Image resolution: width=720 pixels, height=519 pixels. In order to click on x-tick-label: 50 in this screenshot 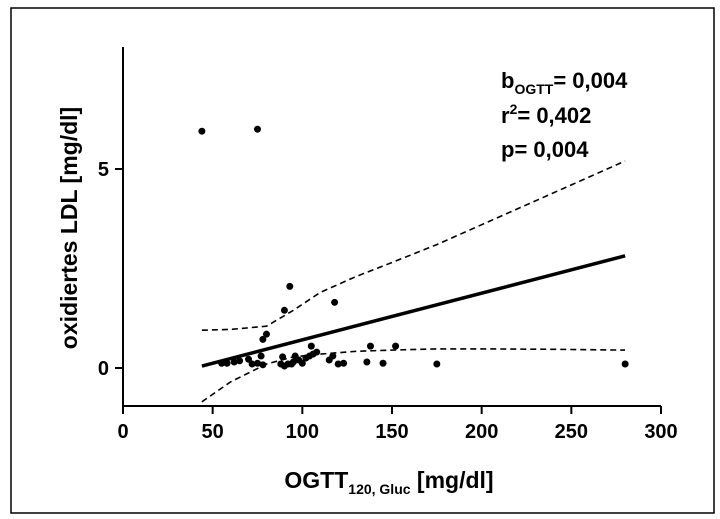, I will do `click(213, 432)`.